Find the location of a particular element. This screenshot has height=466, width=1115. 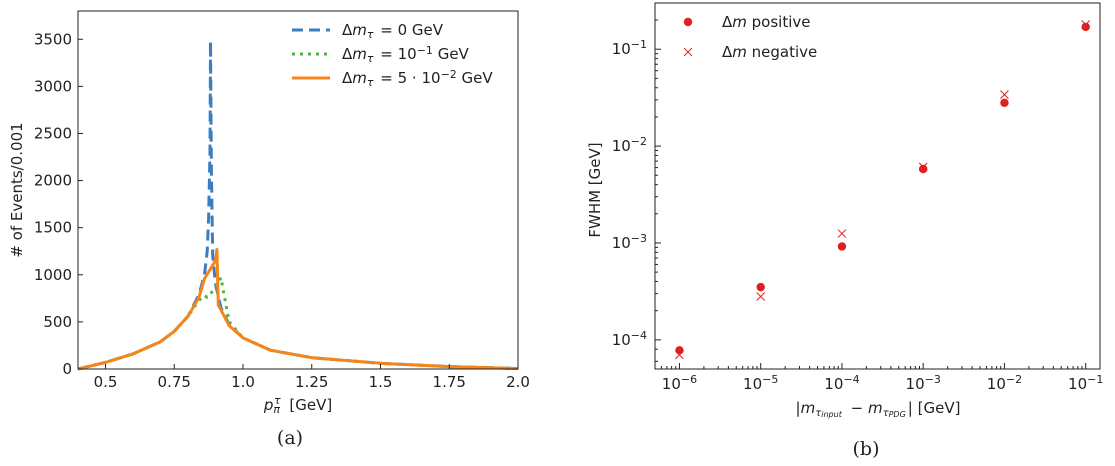

x-axis-label-a: pπτ [GeV] is located at coordinates (297, 405).